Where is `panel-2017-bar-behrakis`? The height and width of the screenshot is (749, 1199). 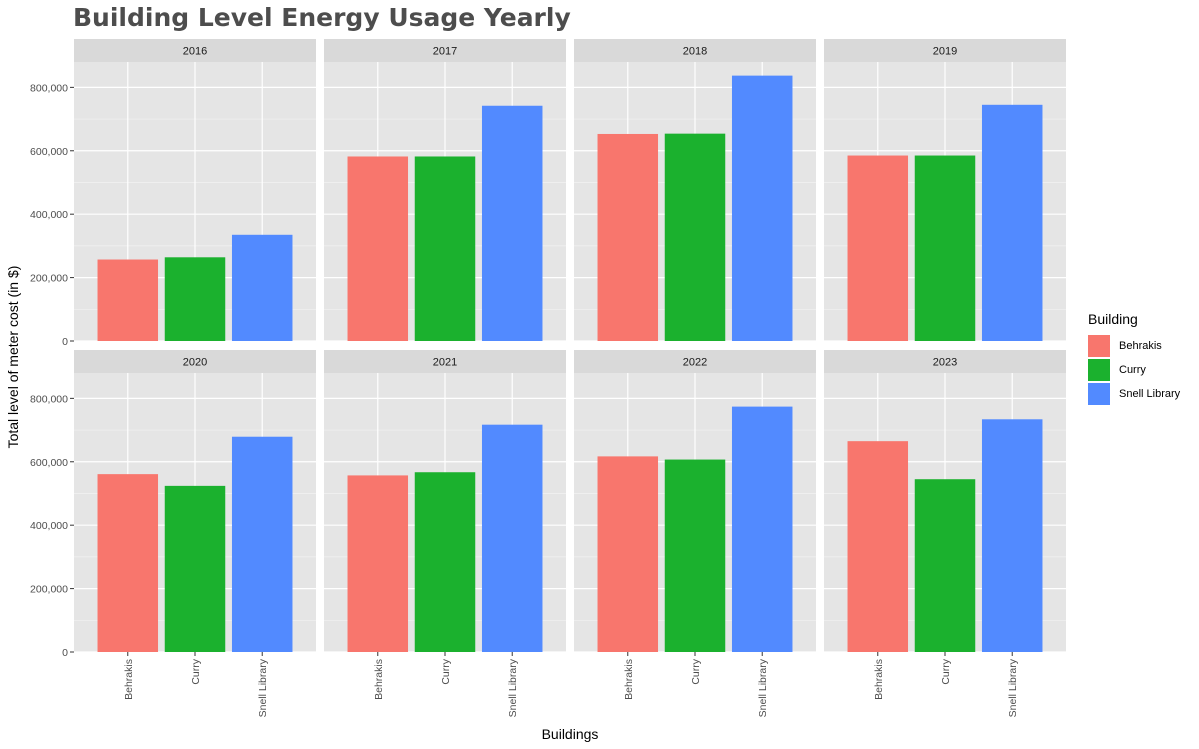
panel-2017-bar-behrakis is located at coordinates (378, 248).